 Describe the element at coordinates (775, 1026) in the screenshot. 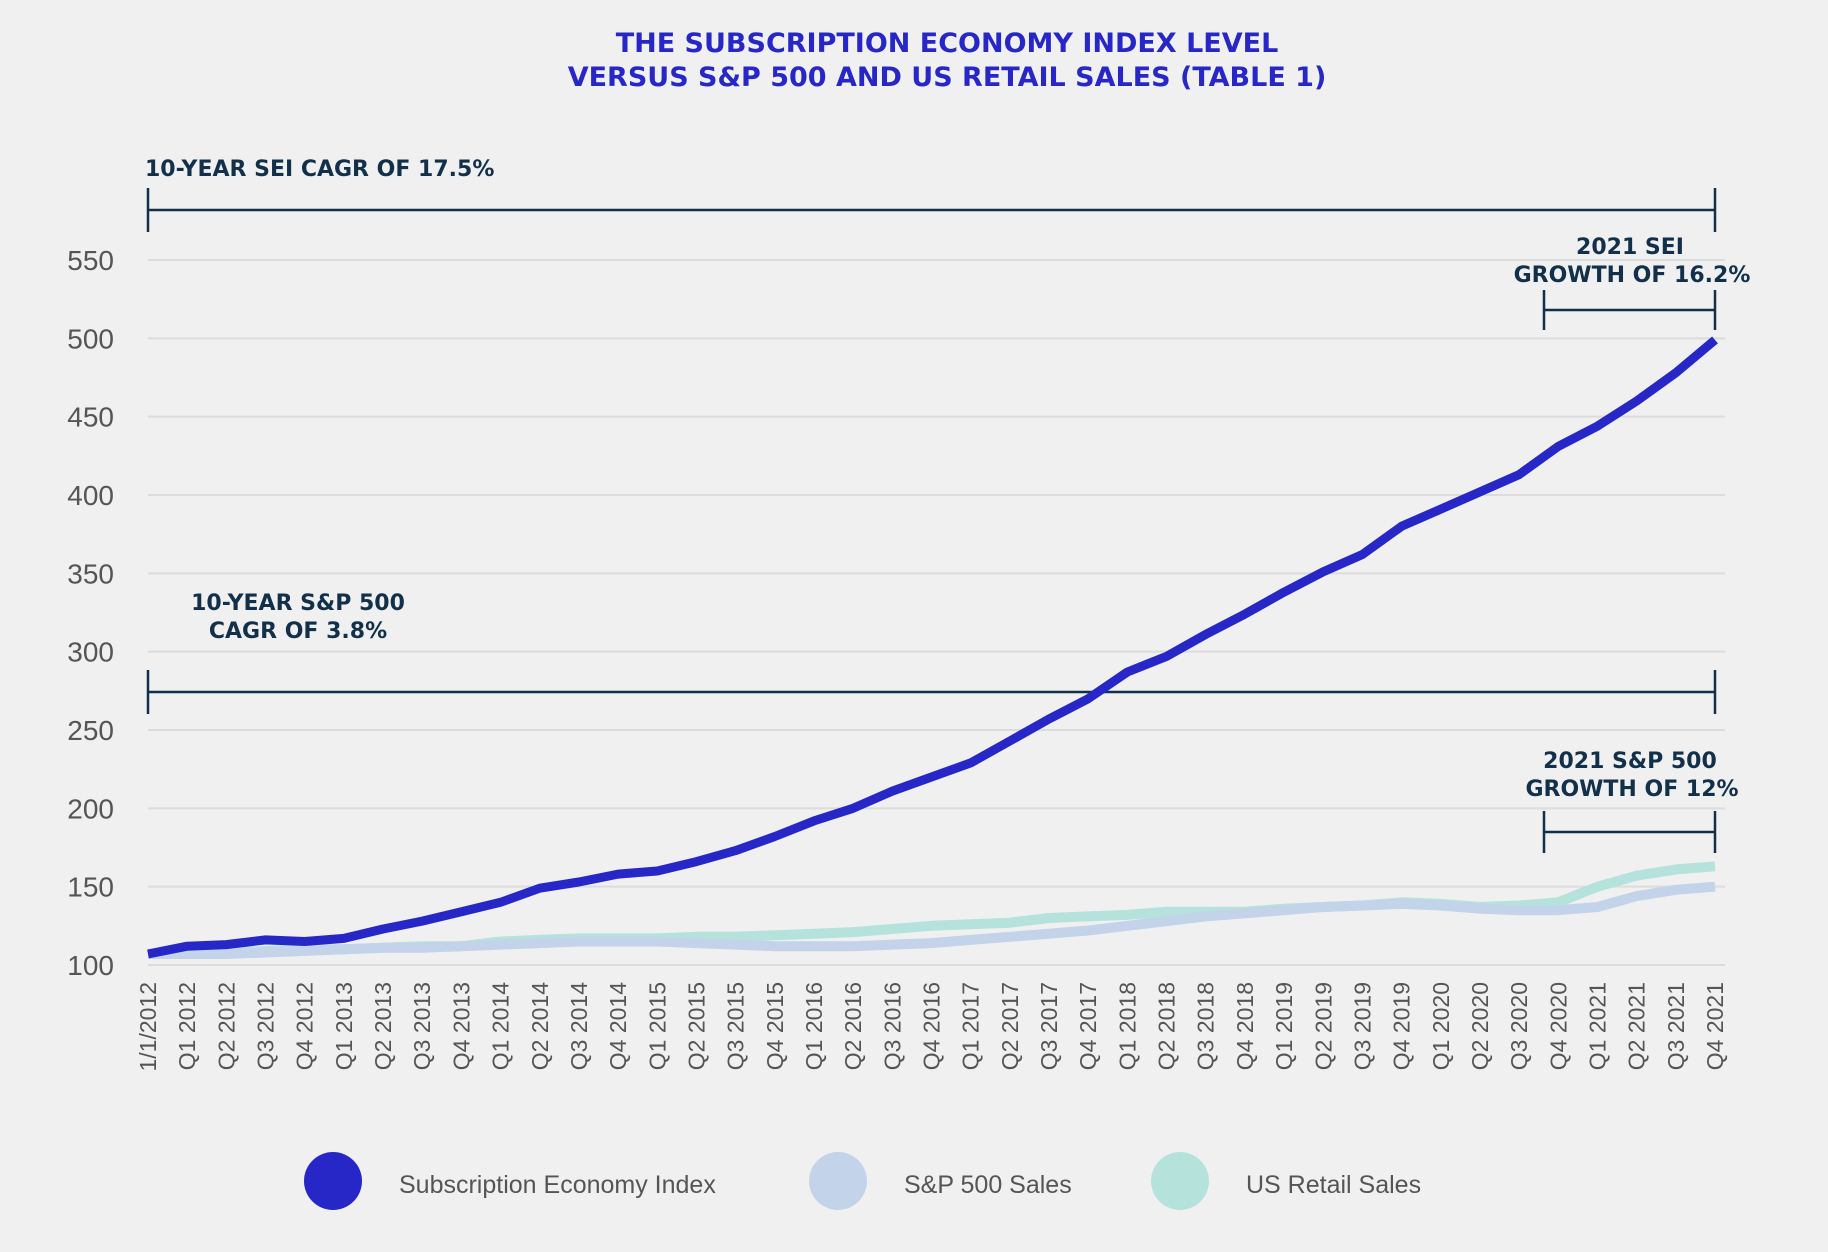

I see `x-tick-label: Q4 2015` at that location.